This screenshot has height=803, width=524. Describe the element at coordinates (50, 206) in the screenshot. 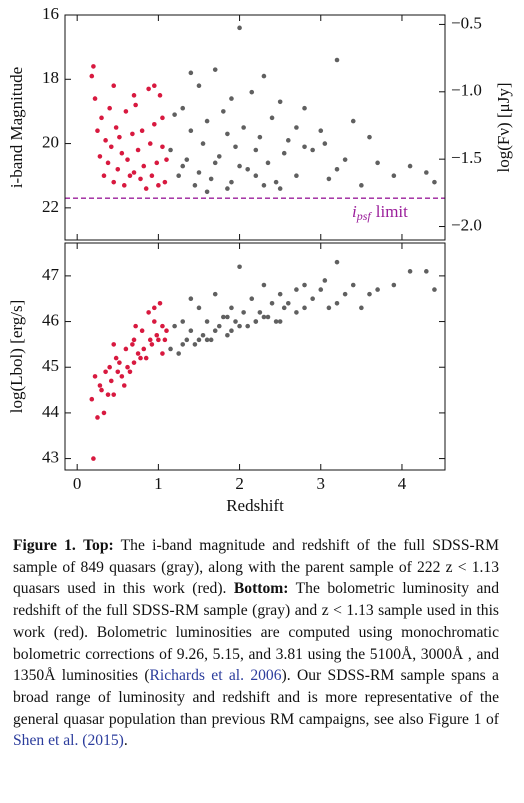

I see `y-tick-label: 22` at that location.